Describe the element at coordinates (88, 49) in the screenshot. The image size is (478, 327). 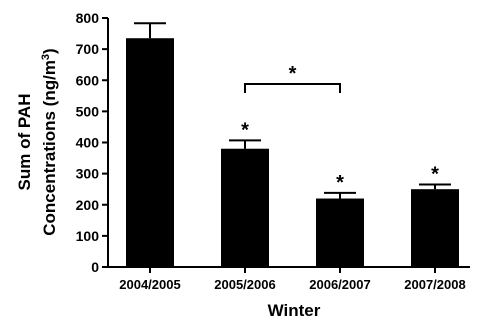
I see `y-tick-label: 700` at that location.